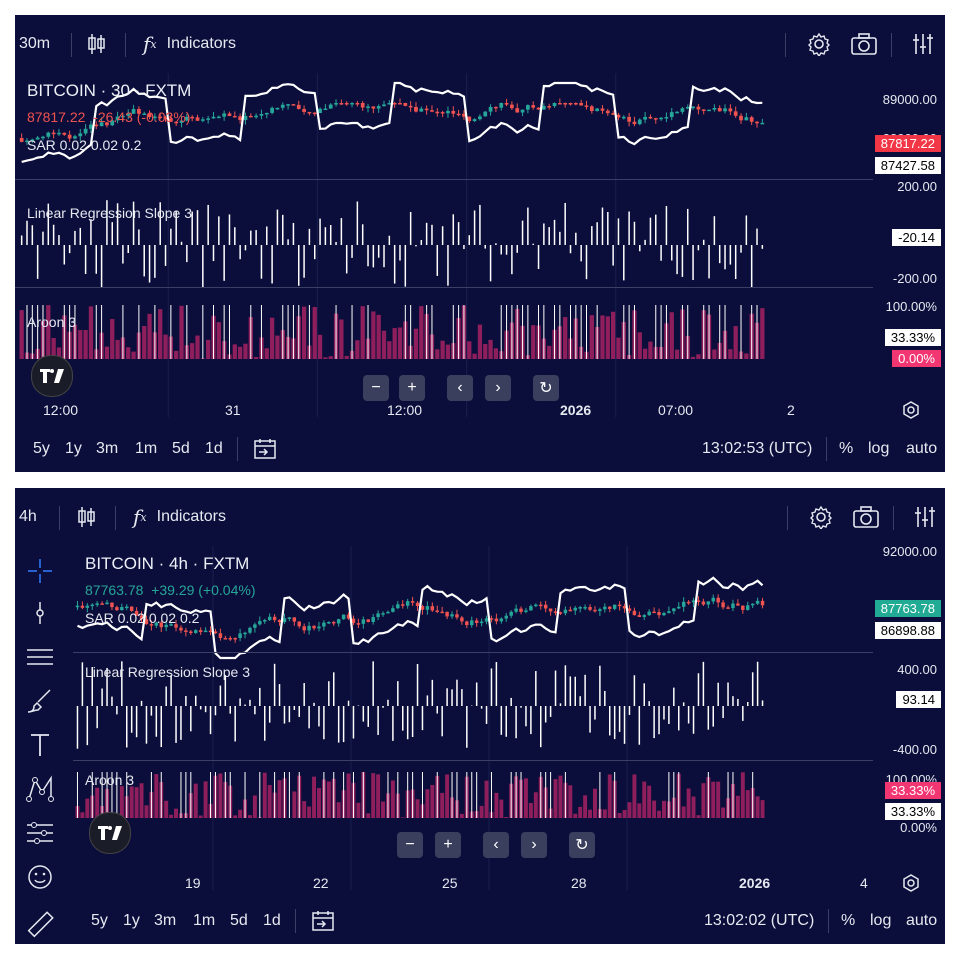 The image size is (960, 960). I want to click on crosshair-icon, so click(40, 571).